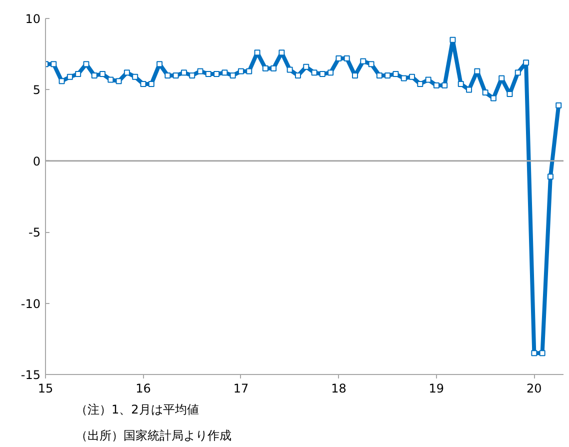 Image resolution: width=569 pixels, height=447 pixels. What do you see at coordinates (30, 375) in the screenshot?
I see `y-tick-label: -15` at bounding box center [30, 375].